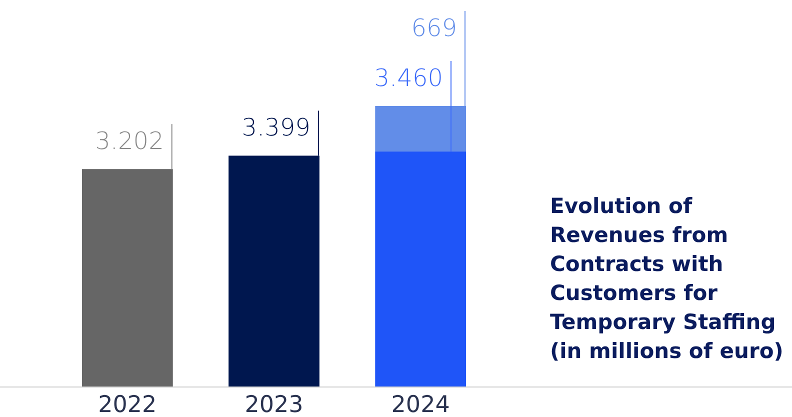 This screenshot has height=417, width=792. I want to click on x-tick-label: 2022, so click(127, 404).